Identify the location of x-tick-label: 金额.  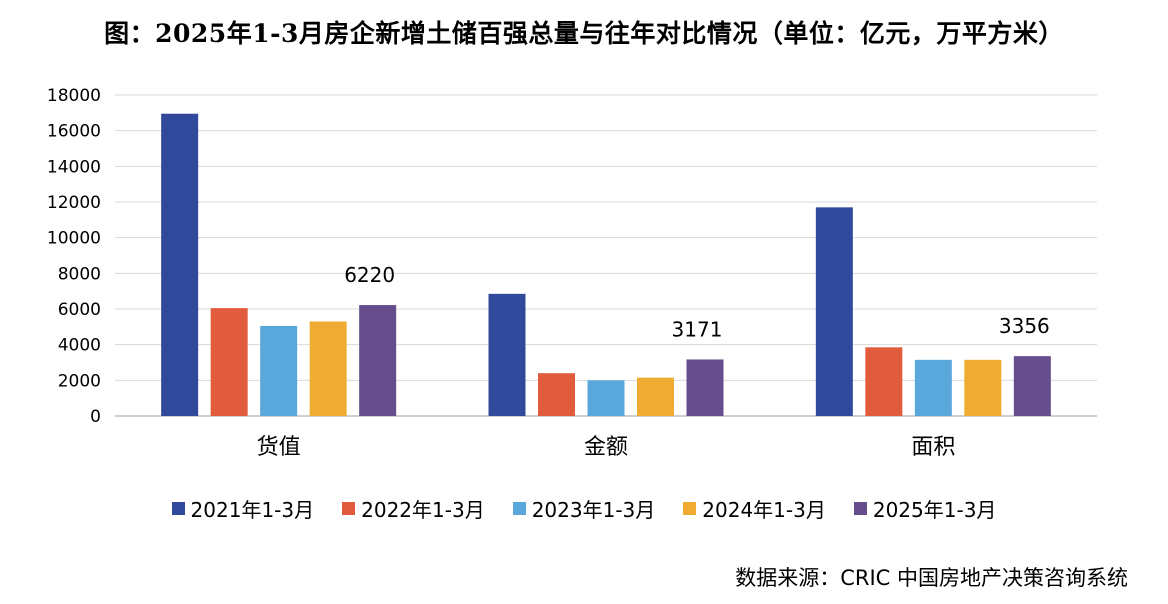
(606, 447).